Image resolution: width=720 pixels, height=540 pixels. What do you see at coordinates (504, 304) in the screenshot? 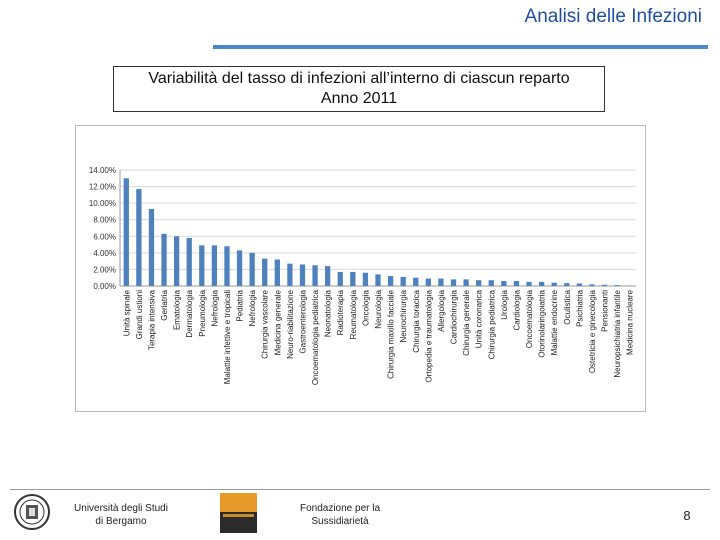
I see `x-tick-label: Urologia` at bounding box center [504, 304].